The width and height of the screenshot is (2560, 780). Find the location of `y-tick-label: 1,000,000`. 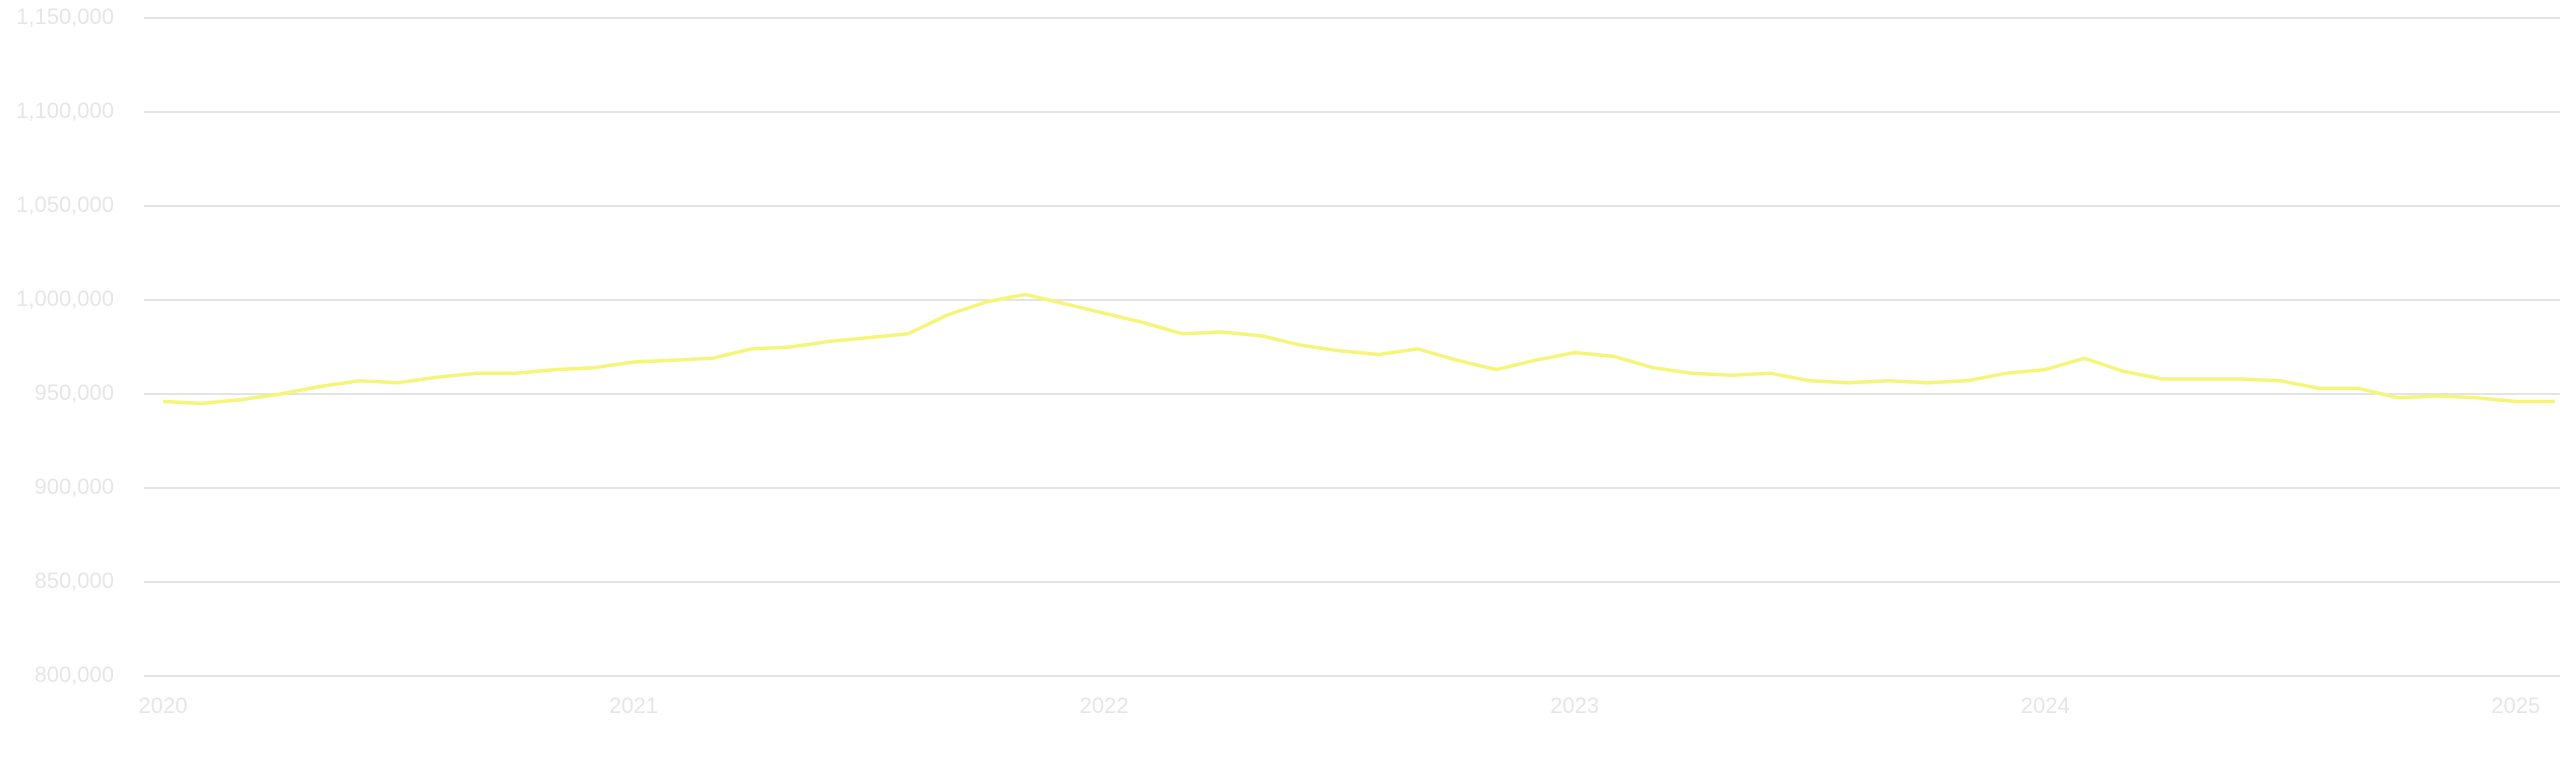

y-tick-label: 1,000,000 is located at coordinates (65, 298).